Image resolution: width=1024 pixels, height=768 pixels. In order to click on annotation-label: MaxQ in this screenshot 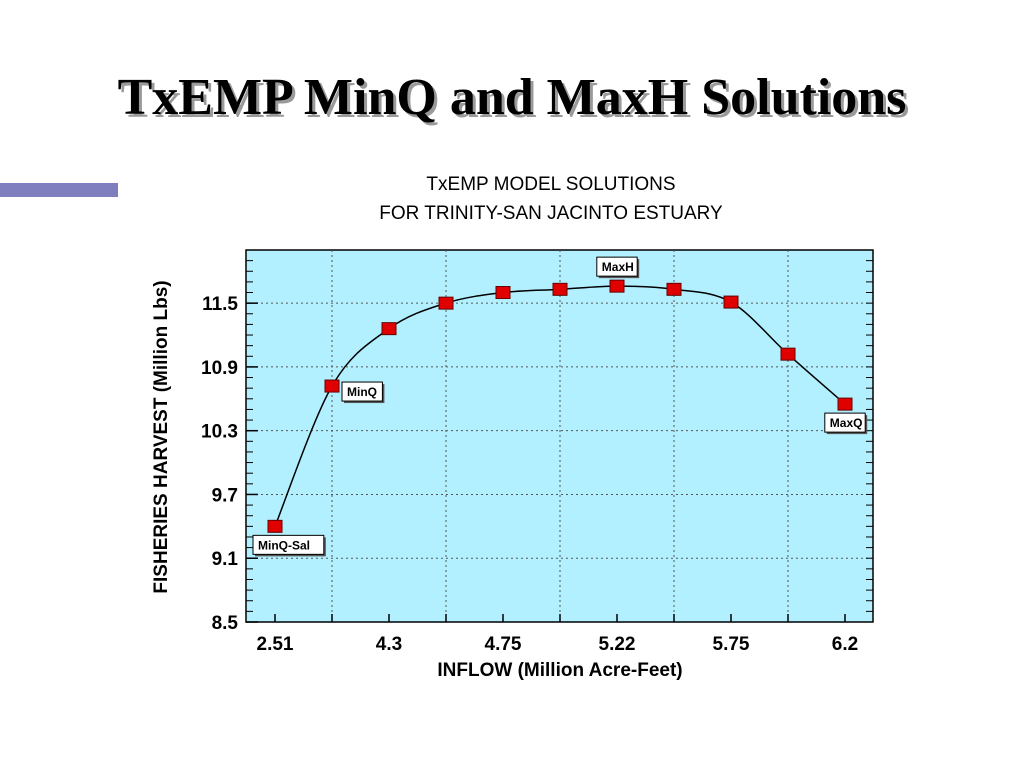, I will do `click(846, 423)`.